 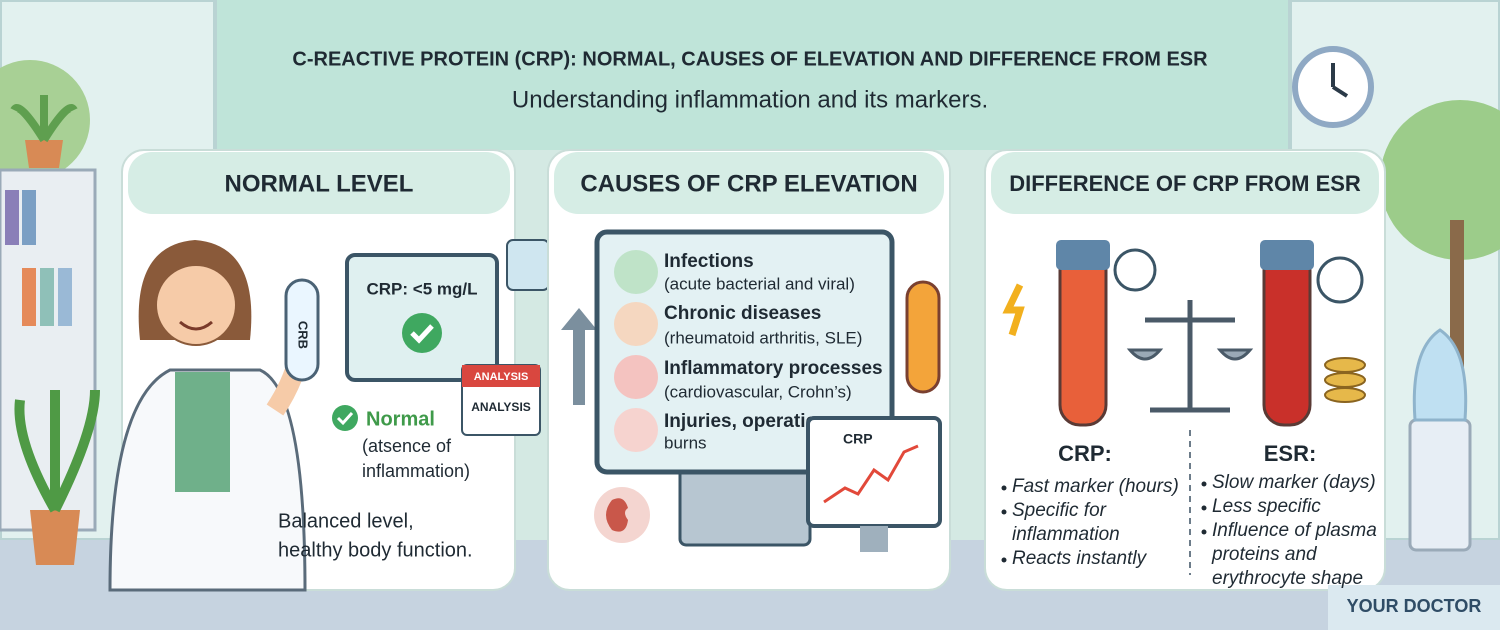 I want to click on cause-detail: (cardiovascular, Crohn’s), so click(x=758, y=391).